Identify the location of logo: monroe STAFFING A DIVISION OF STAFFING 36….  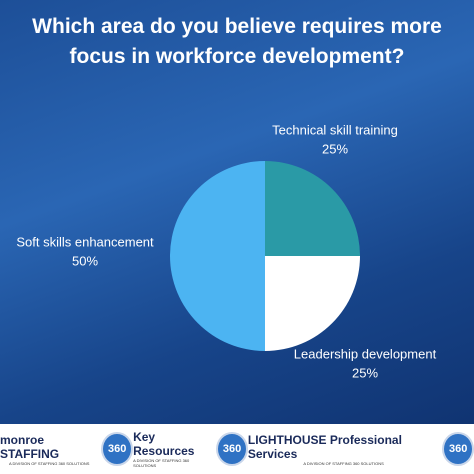
(67, 449).